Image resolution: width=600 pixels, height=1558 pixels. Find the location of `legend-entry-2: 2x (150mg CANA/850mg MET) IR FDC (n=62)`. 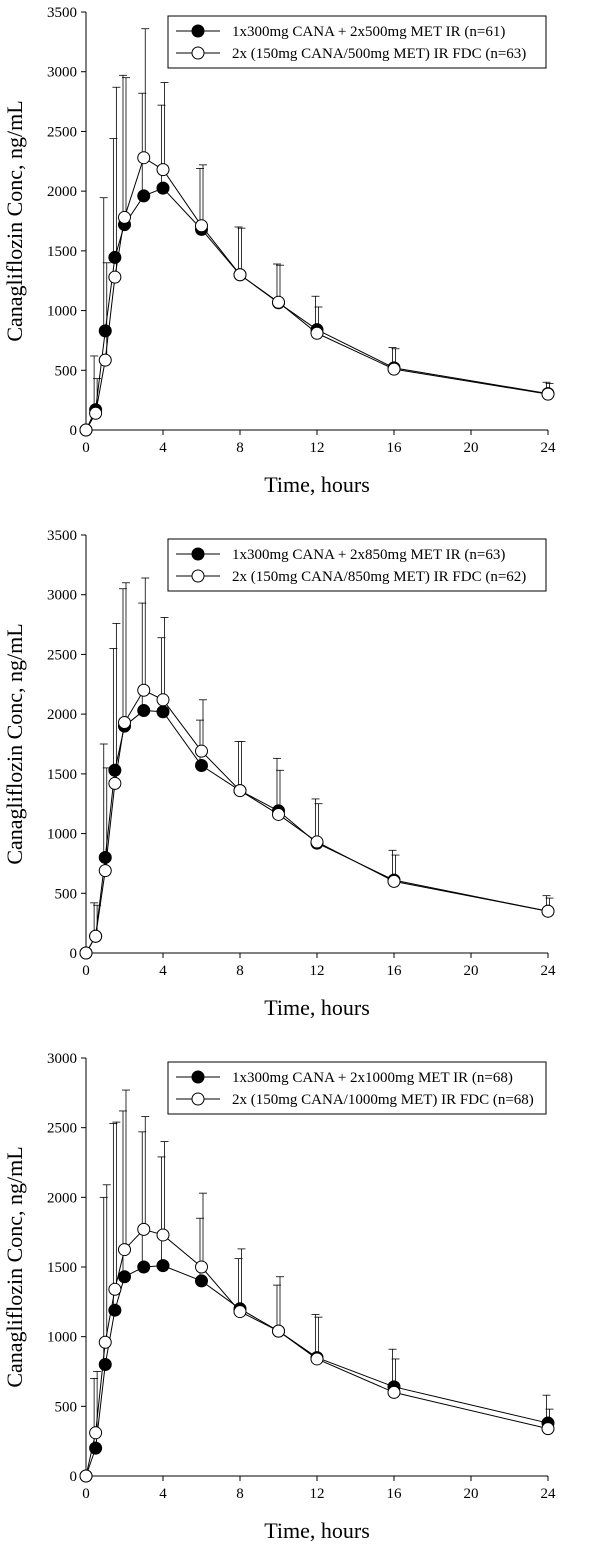

legend-entry-2: 2x (150mg CANA/850mg MET) IR FDC (n=62) is located at coordinates (379, 577).